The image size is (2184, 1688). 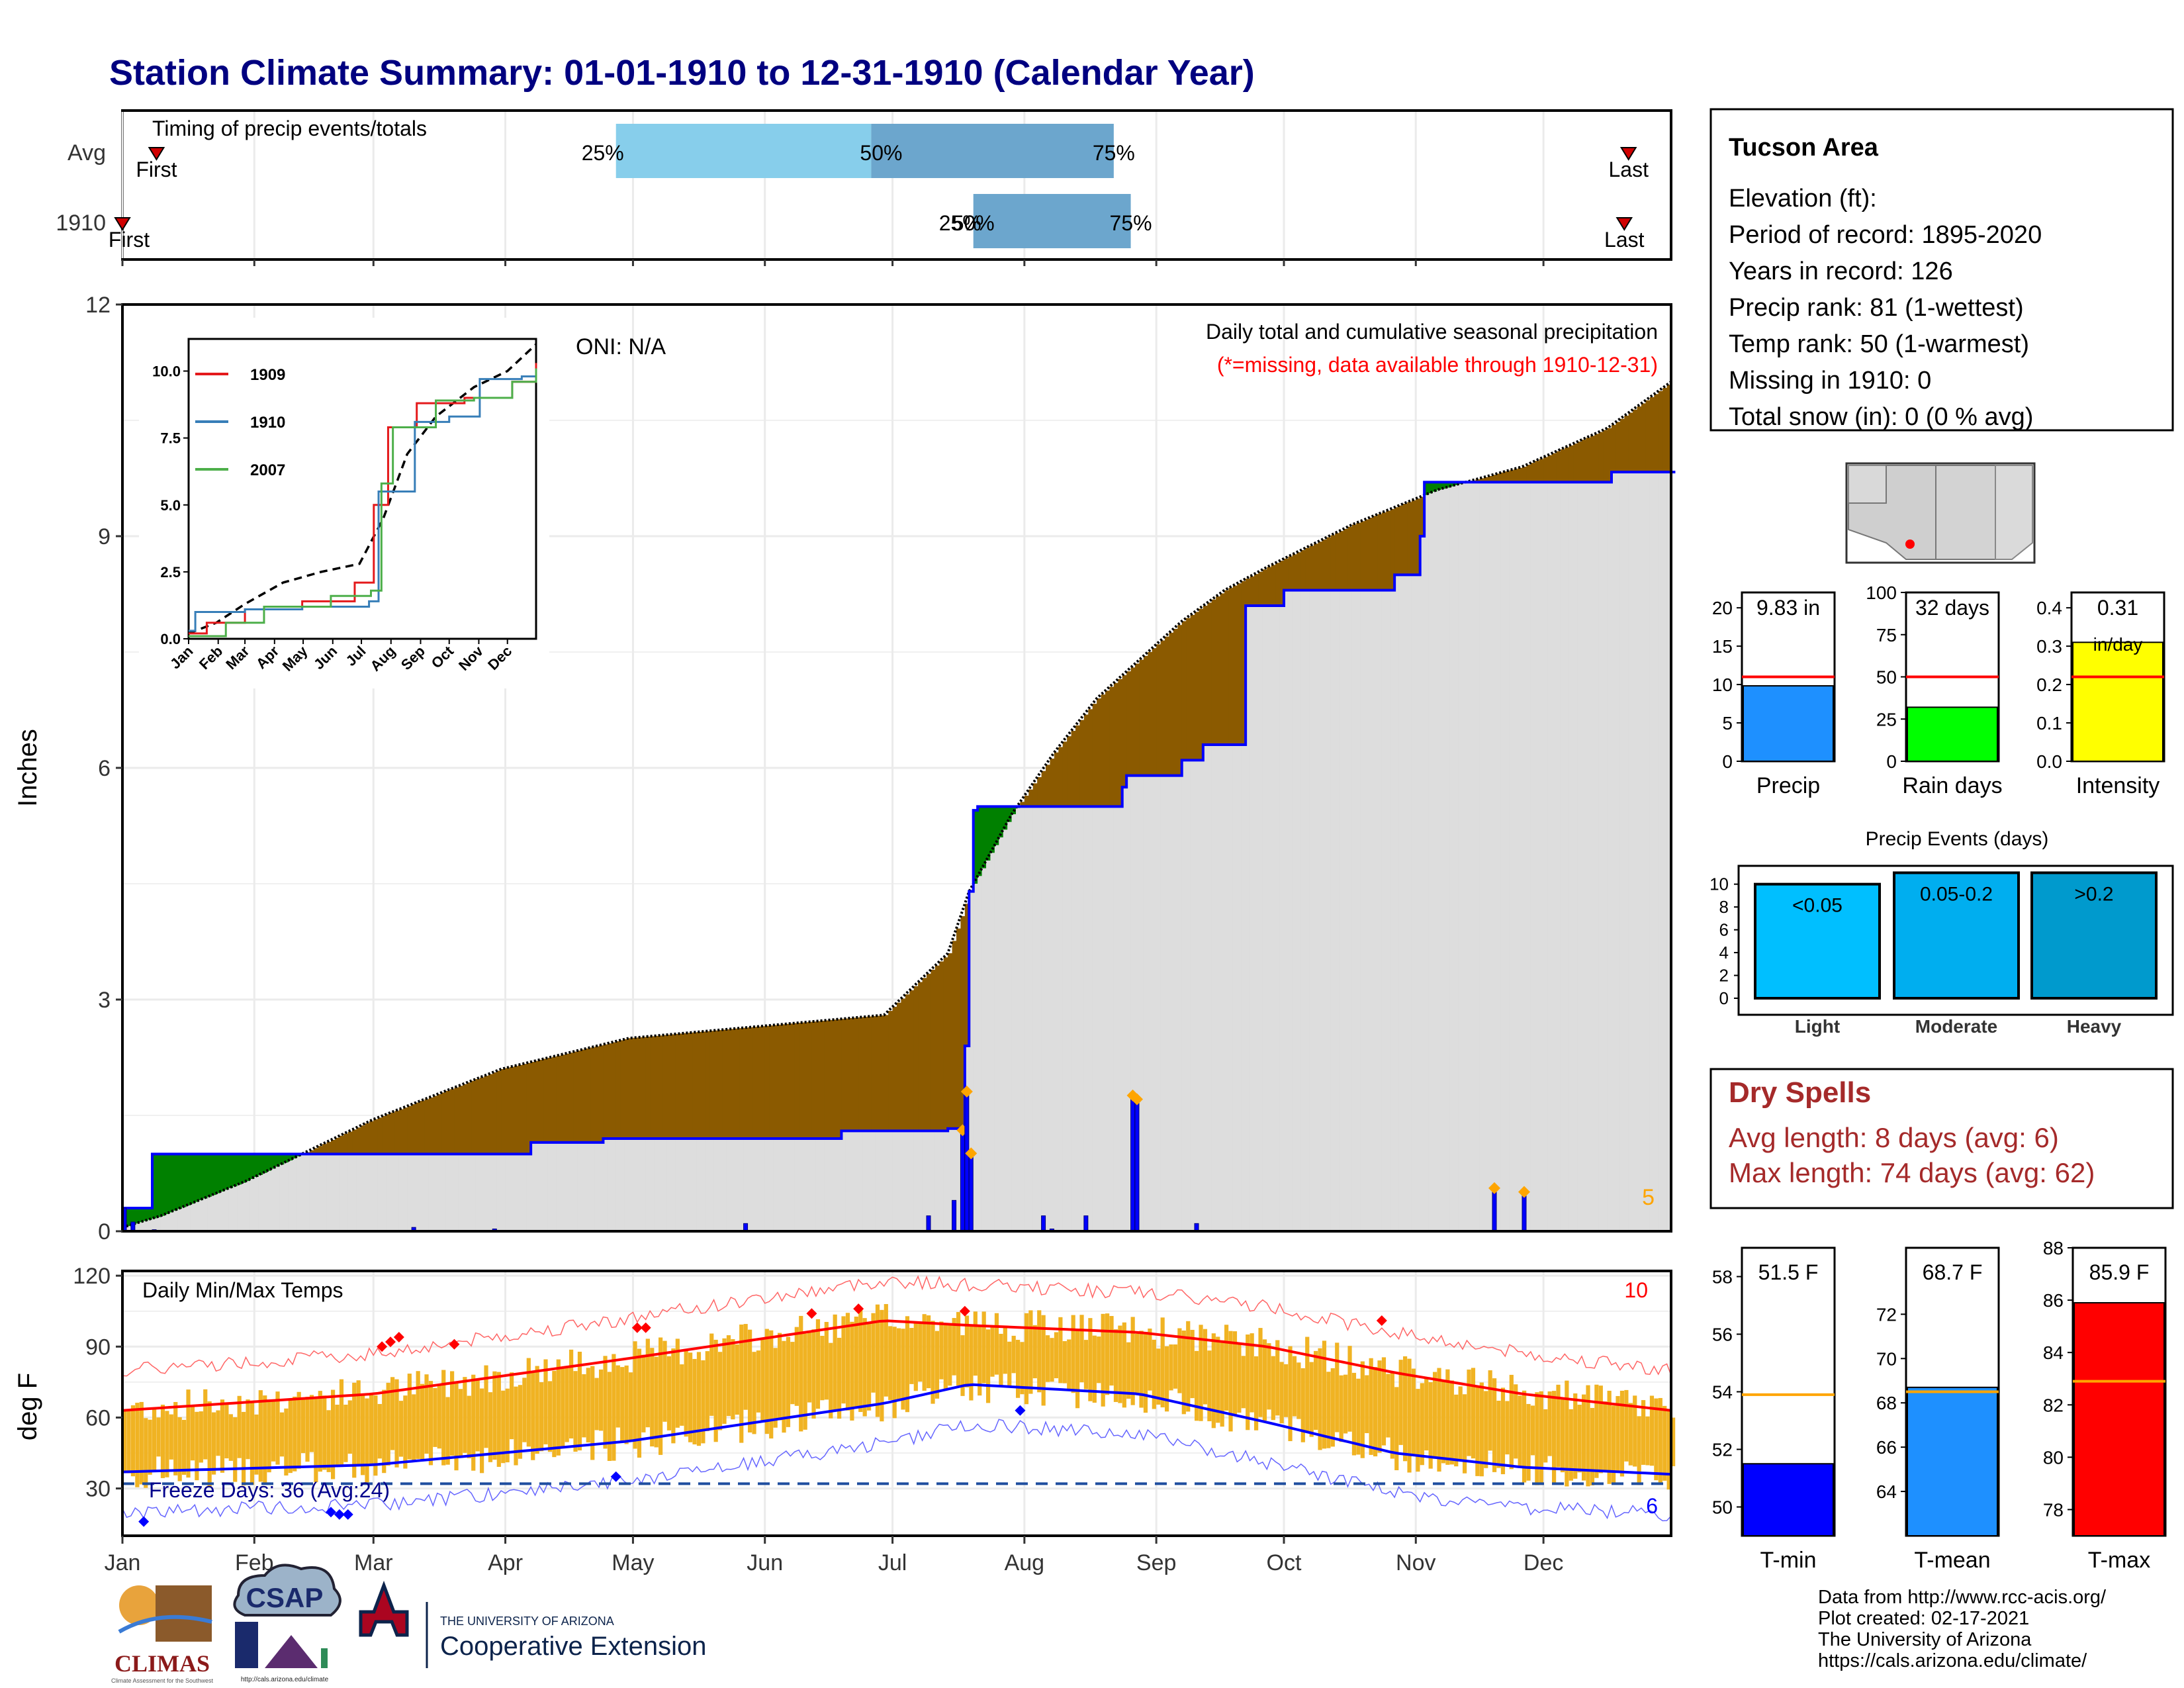 I want to click on station-info-line: Missing in 1910: 0, so click(x=1830, y=381).